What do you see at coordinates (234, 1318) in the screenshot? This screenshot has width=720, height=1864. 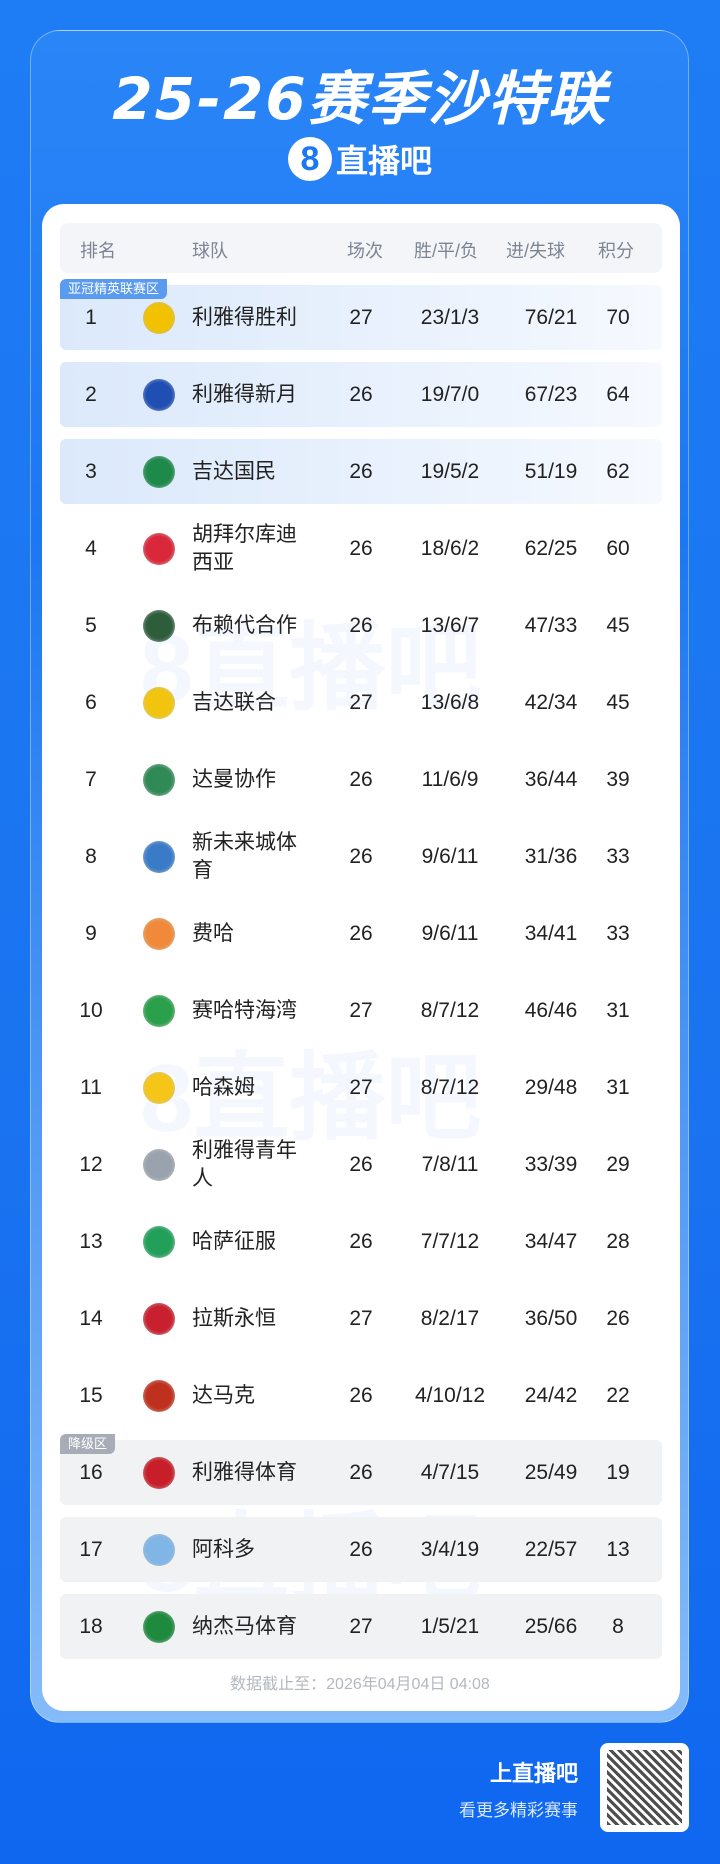 I see `team-name: 拉斯永恒` at bounding box center [234, 1318].